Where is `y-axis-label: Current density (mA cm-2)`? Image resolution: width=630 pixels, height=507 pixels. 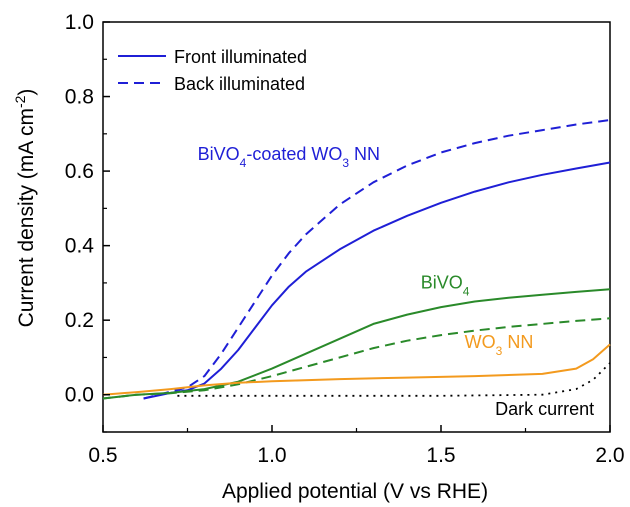
y-axis-label: Current density (mA cm-2) is located at coordinates (25, 208).